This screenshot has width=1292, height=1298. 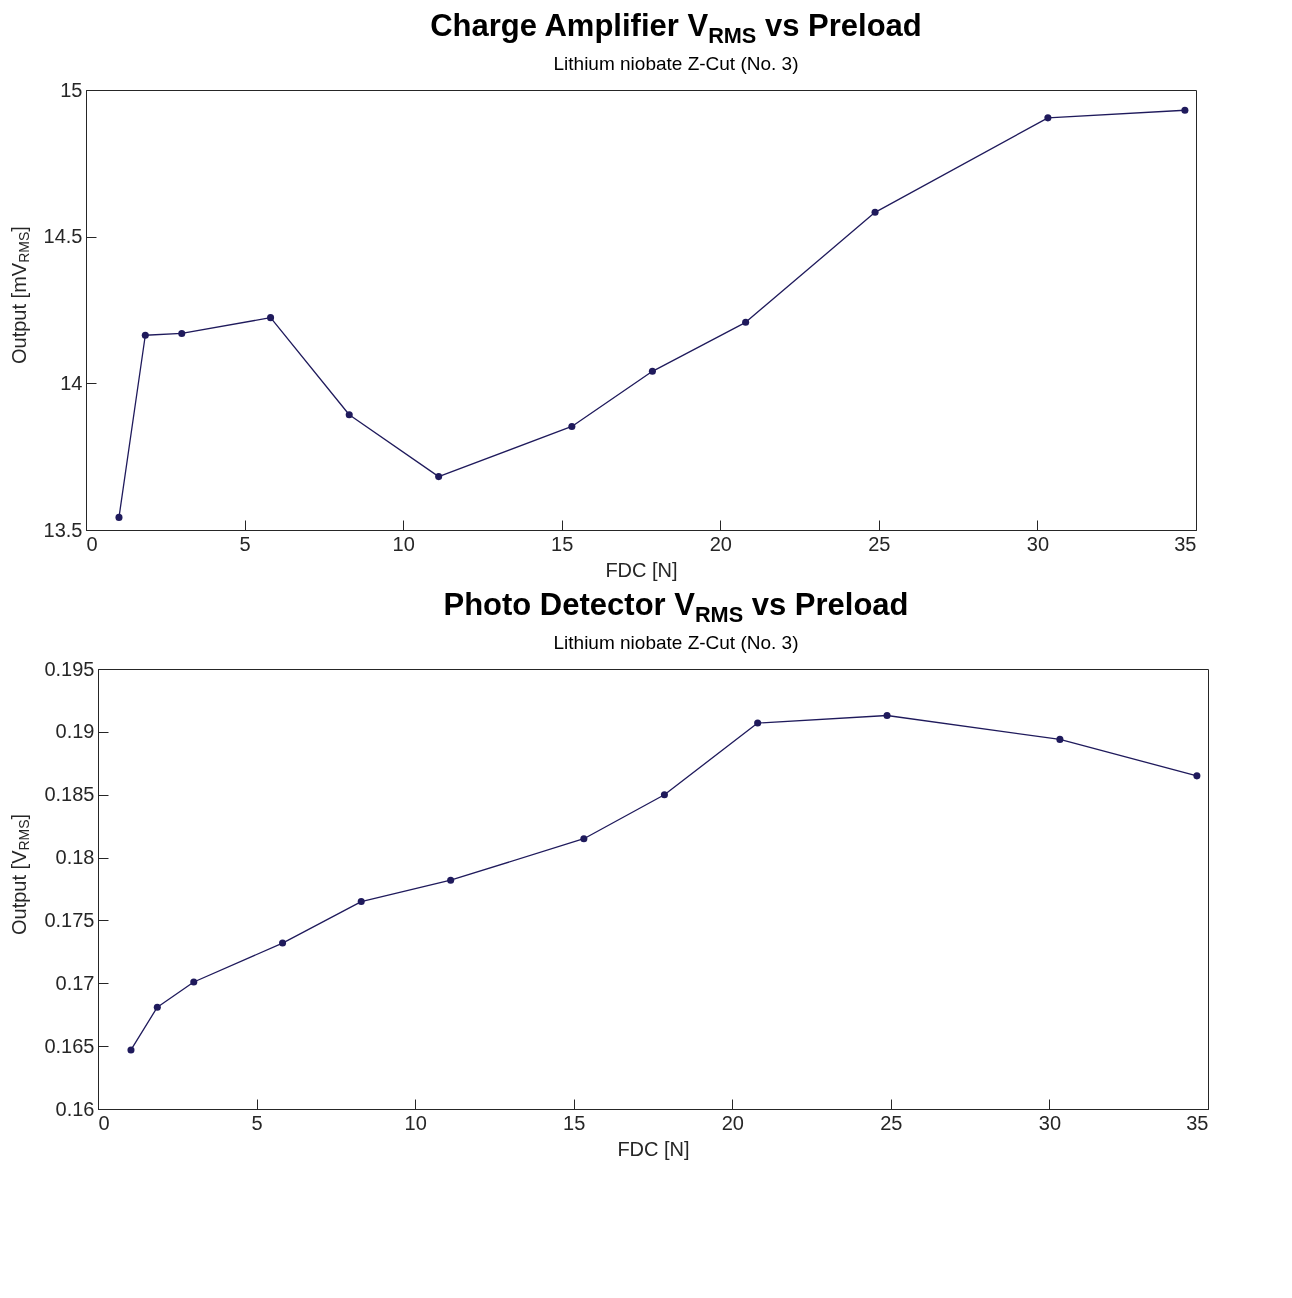 What do you see at coordinates (63, 236) in the screenshot?
I see `y-tick-label: 14.5` at bounding box center [63, 236].